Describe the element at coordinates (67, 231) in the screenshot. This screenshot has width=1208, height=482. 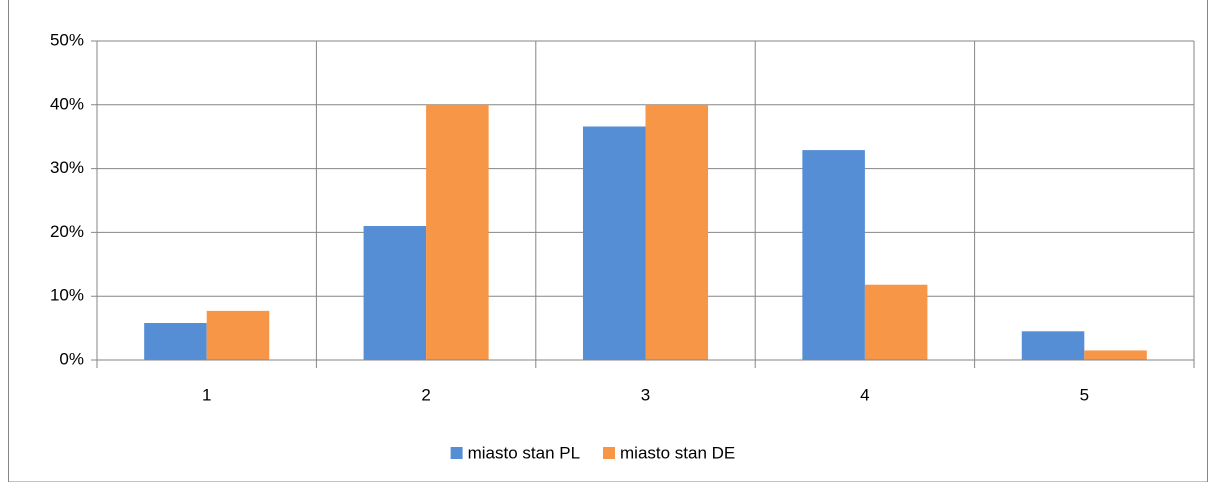
I see `y-tick-label: 20%` at that location.